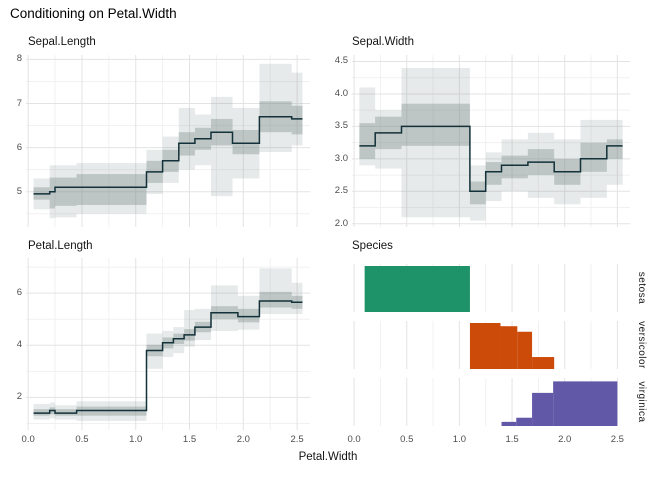  I want to click on y-tick-label: 7, so click(19, 103).